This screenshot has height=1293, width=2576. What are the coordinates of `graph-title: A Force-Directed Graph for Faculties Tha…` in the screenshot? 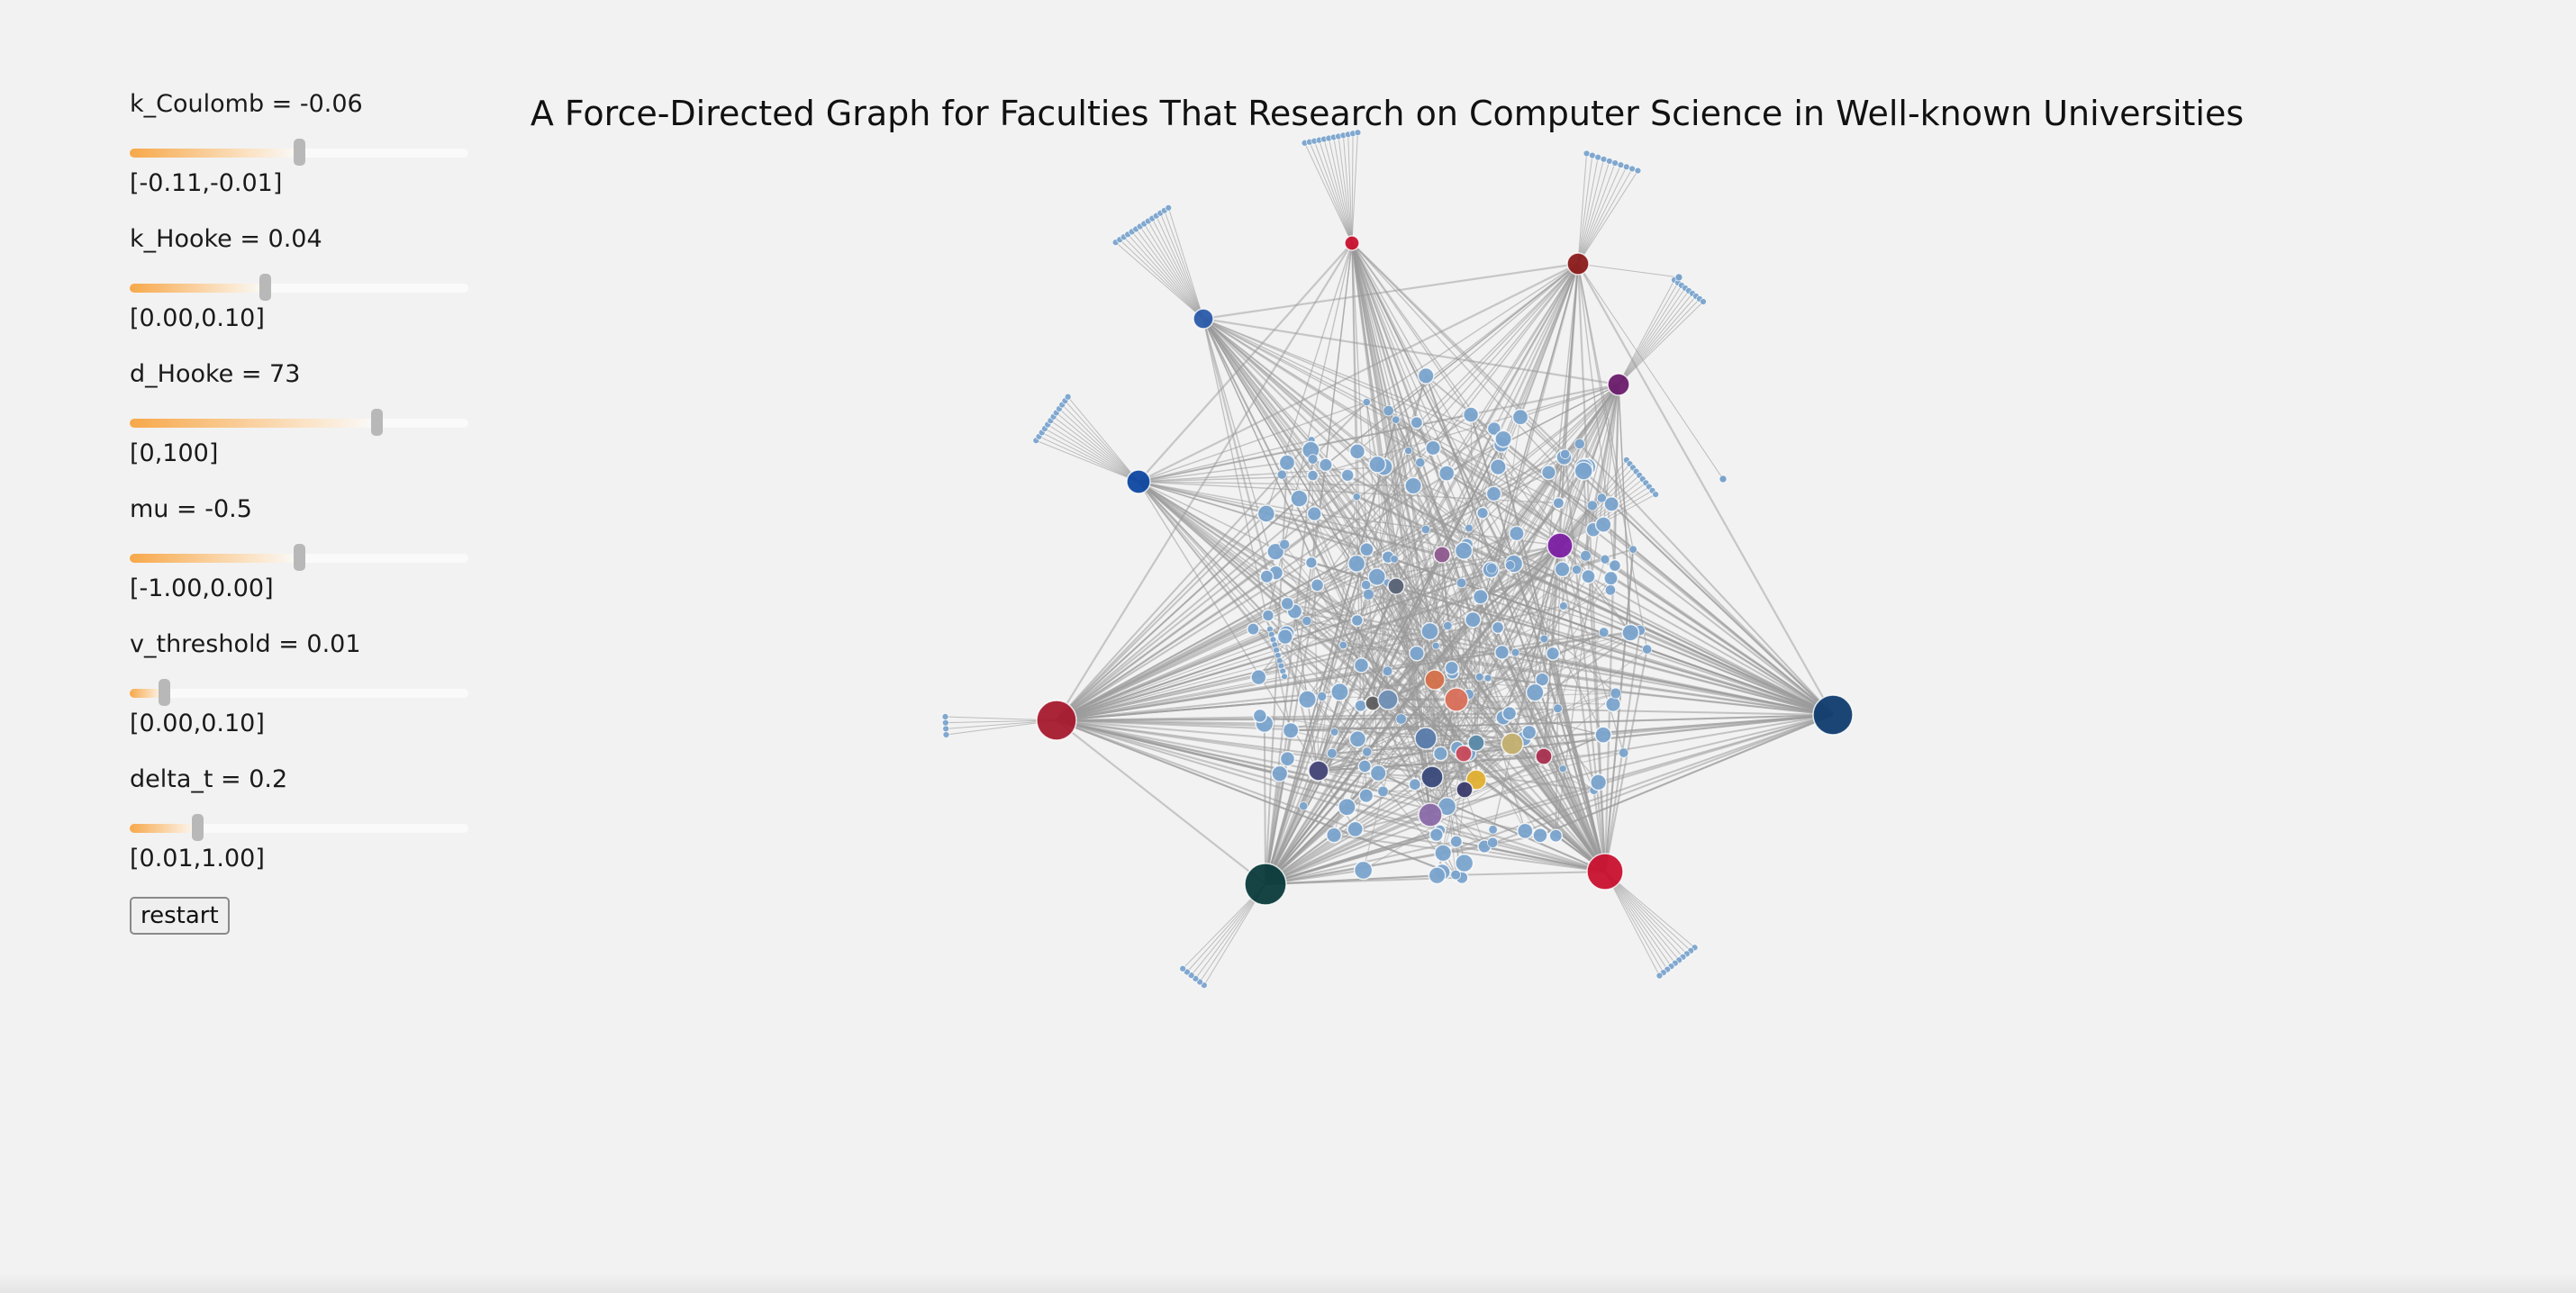 It's located at (1388, 113).